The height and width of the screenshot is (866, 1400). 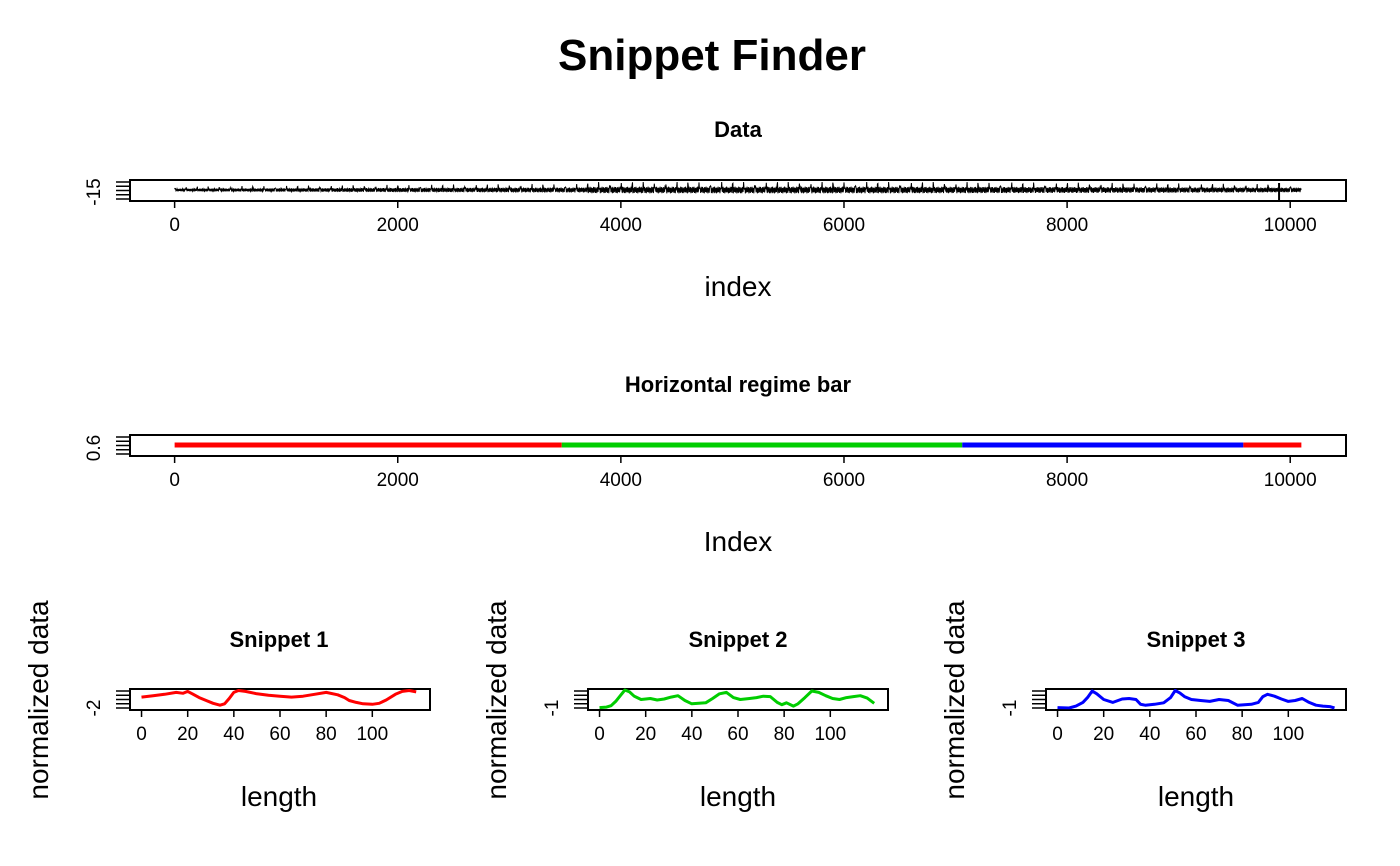 What do you see at coordinates (1290, 225) in the screenshot?
I see `data-x-tick-label: 10000` at bounding box center [1290, 225].